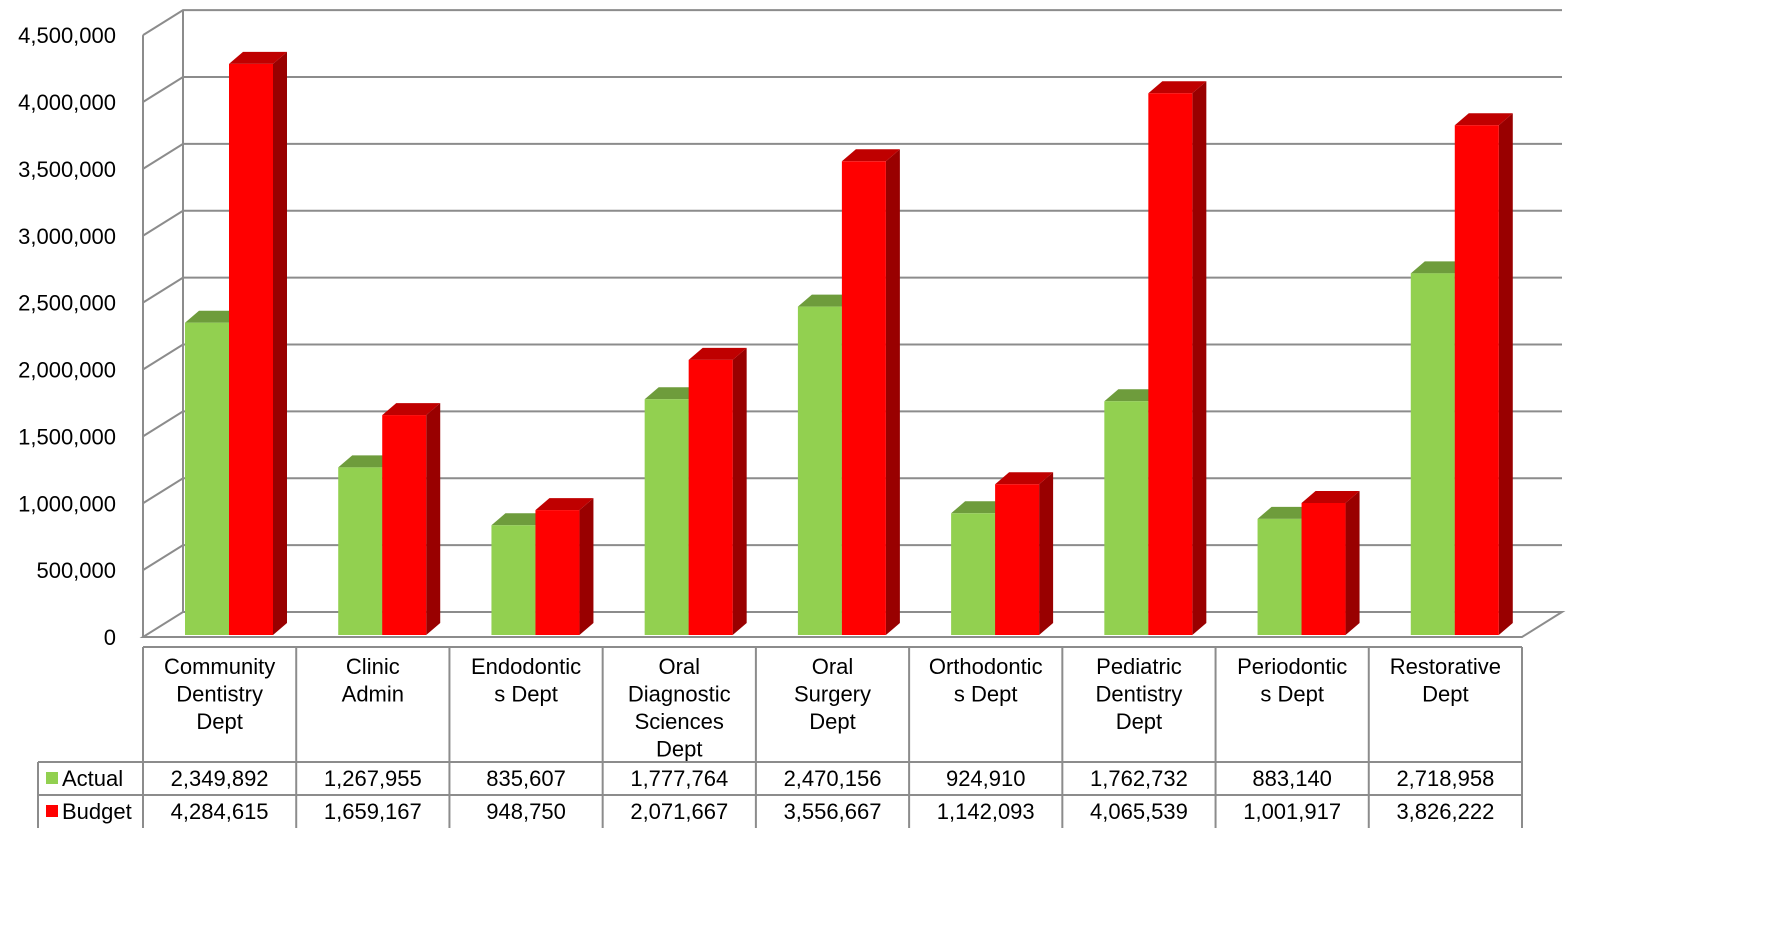 This screenshot has height=931, width=1768. I want to click on data-label: 3,556,667, so click(833, 811).